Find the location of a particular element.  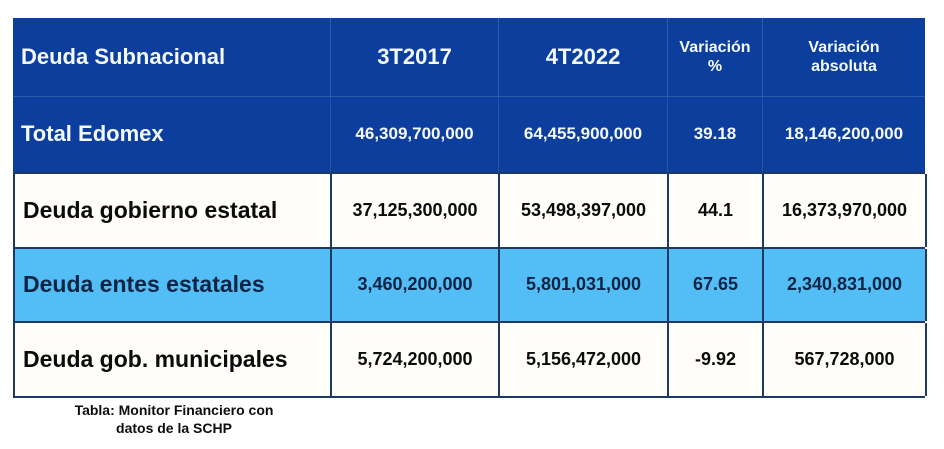

value-cell-4t2022: 5,156,472,000 is located at coordinates (584, 359).